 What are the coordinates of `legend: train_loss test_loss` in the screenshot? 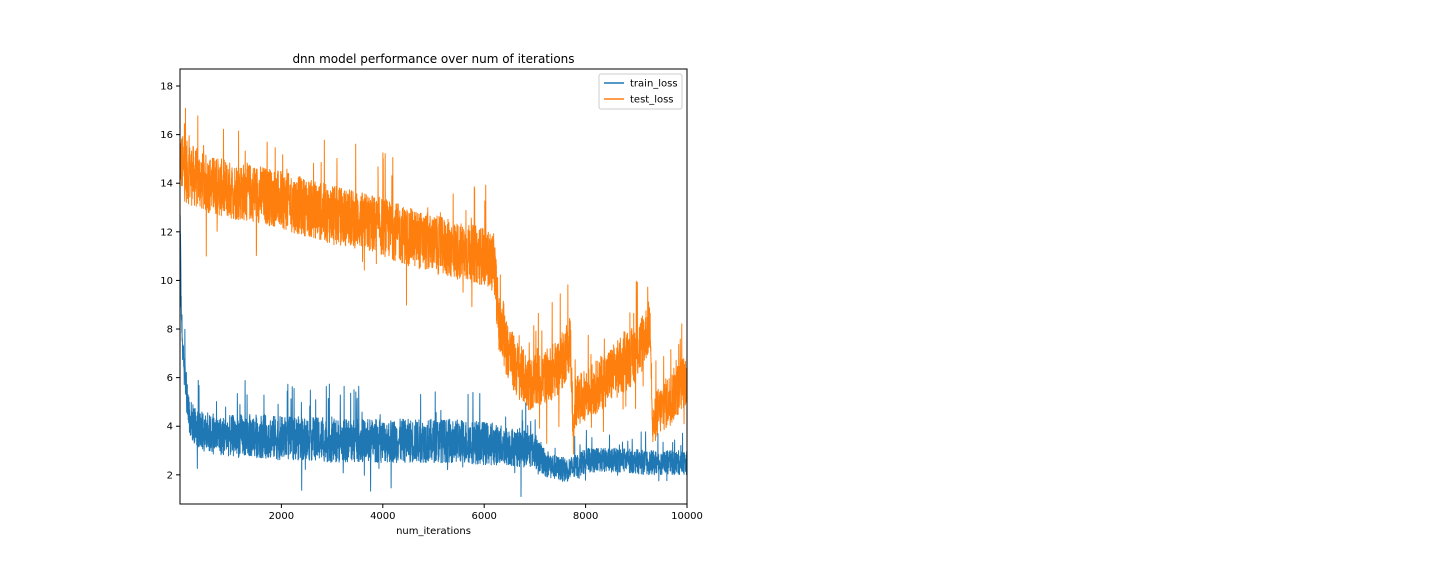 It's located at (640, 91).